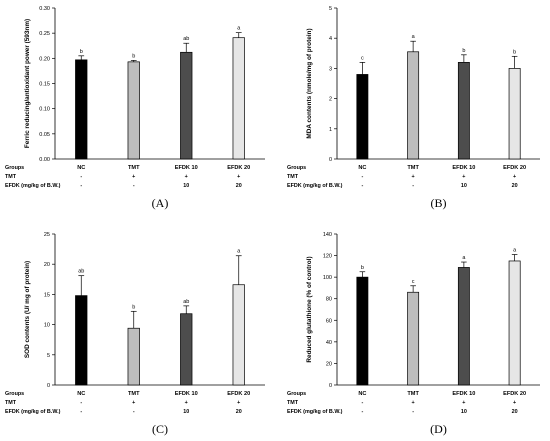 The width and height of the screenshot is (550, 441). Describe the element at coordinates (47, 326) in the screenshot. I see `y-tick-label: 10` at that location.